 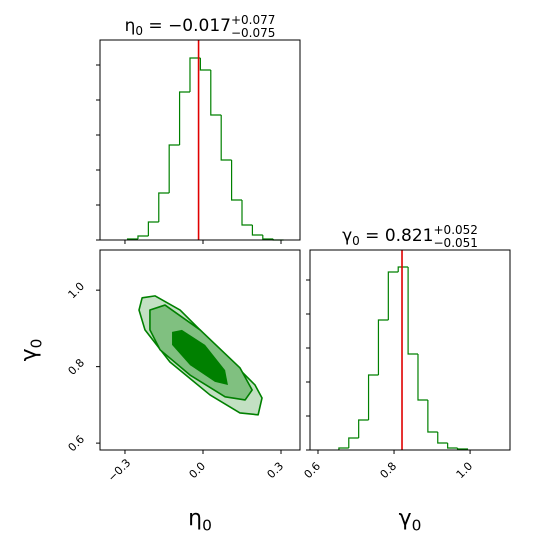 I want to click on symbol: η, so click(x=195, y=518).